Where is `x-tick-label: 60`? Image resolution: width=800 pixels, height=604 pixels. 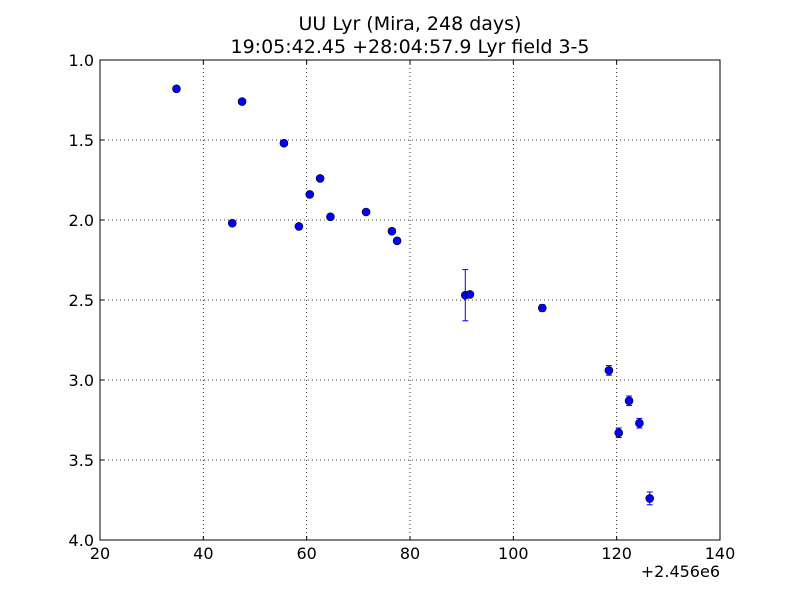 x-tick-label: 60 is located at coordinates (306, 553).